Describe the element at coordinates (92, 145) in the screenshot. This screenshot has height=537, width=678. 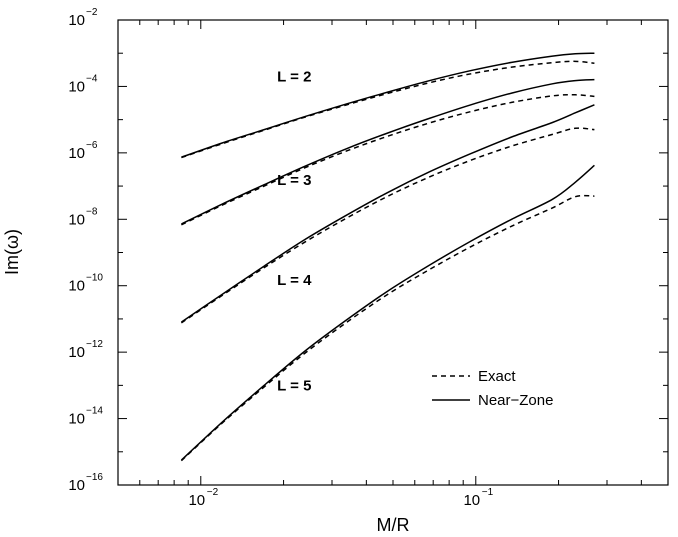
I see `y-tick-exponent: −6` at that location.